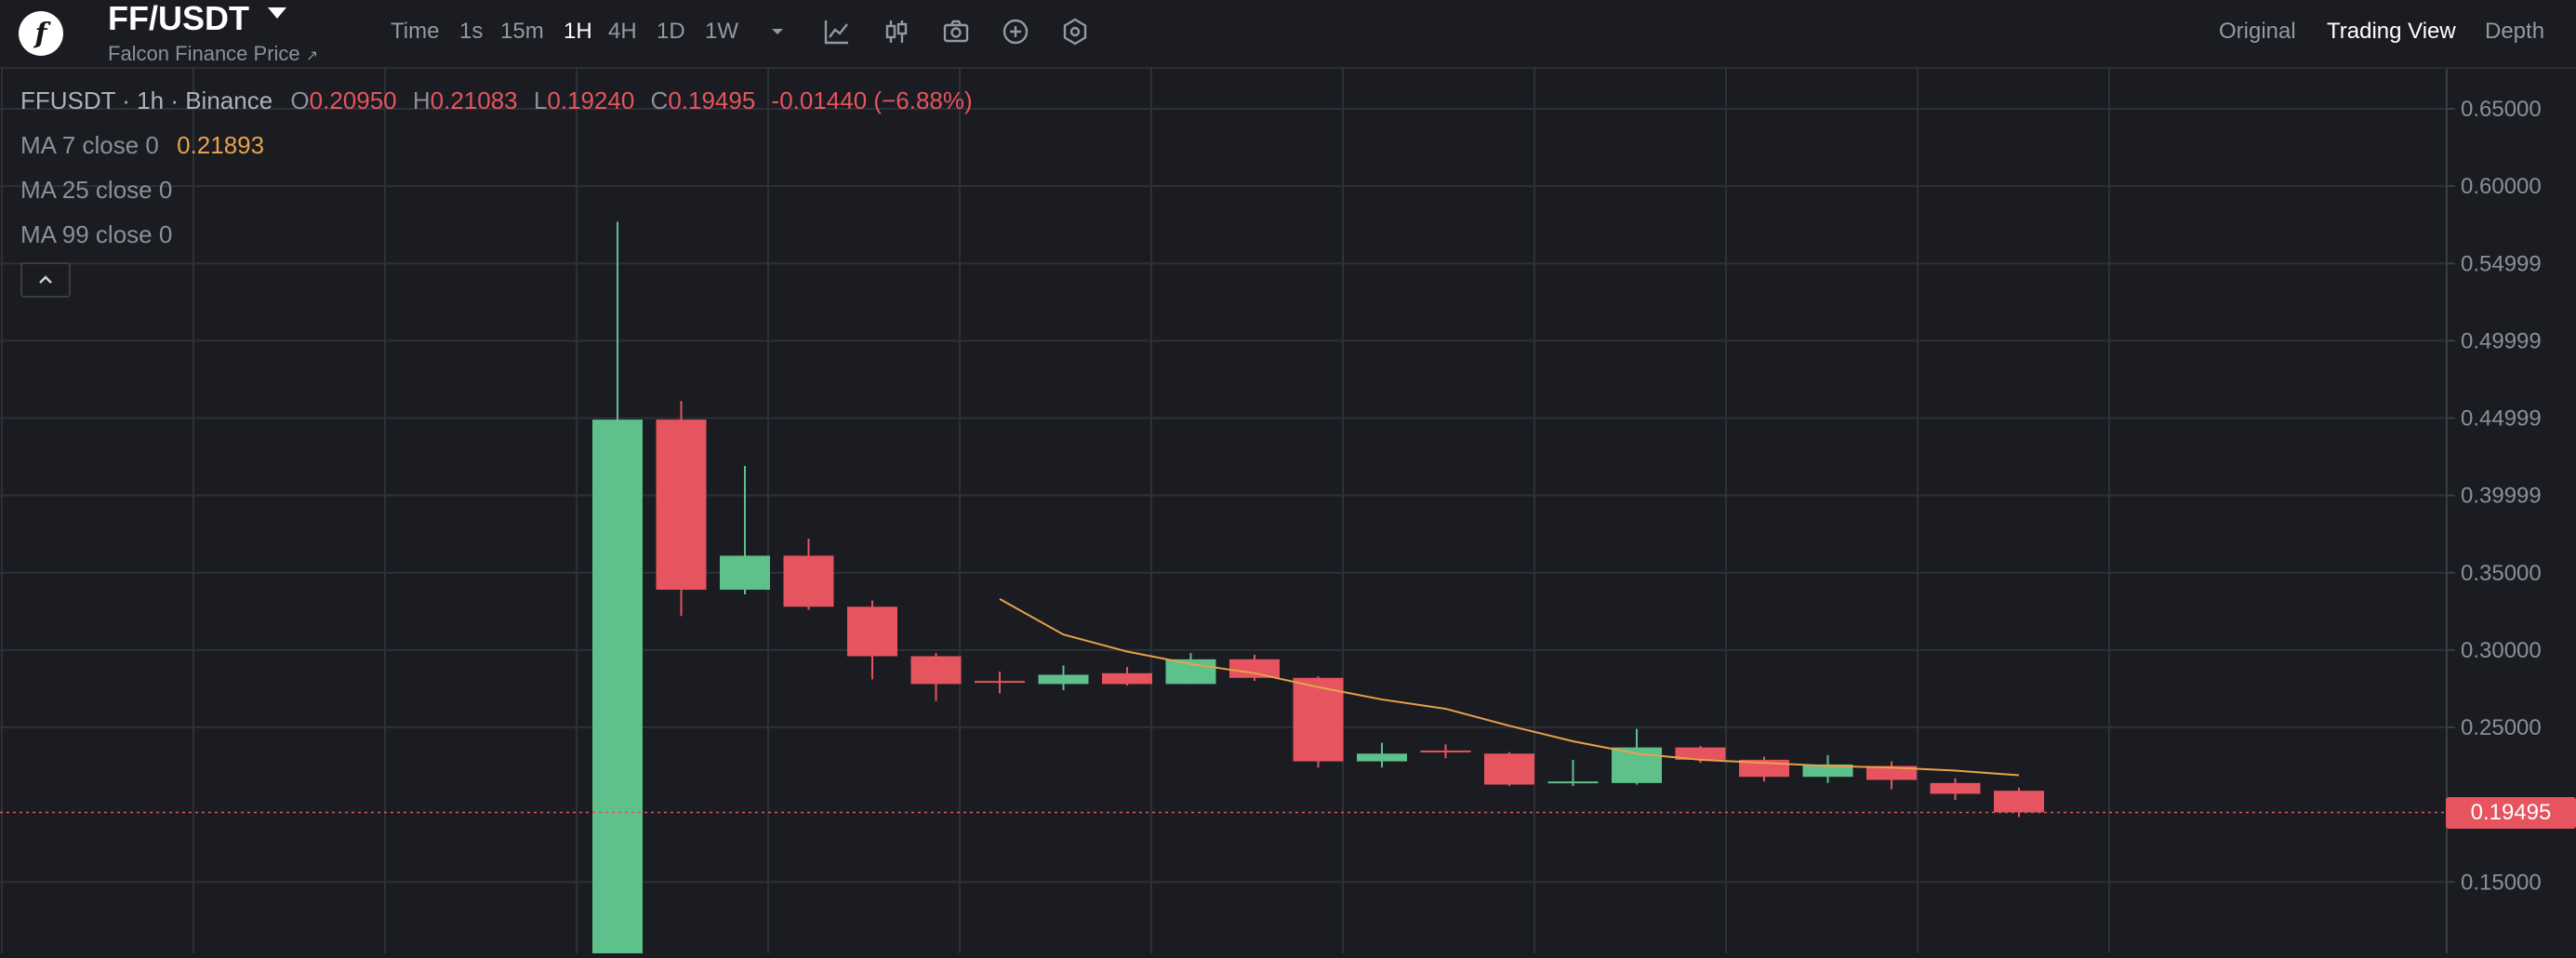  I want to click on indicator-icon, so click(837, 32).